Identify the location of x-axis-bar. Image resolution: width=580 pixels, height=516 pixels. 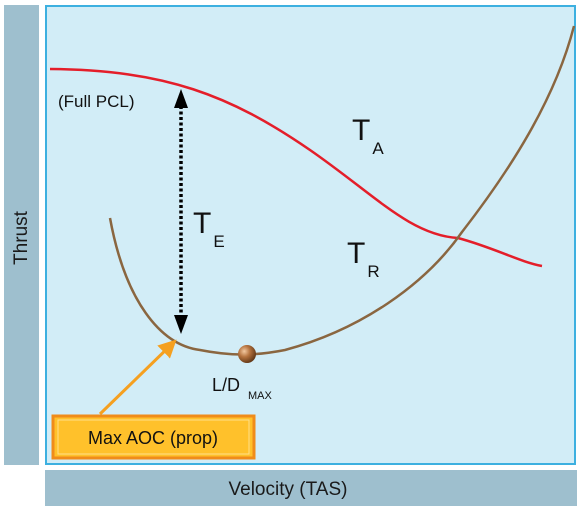
(311, 488).